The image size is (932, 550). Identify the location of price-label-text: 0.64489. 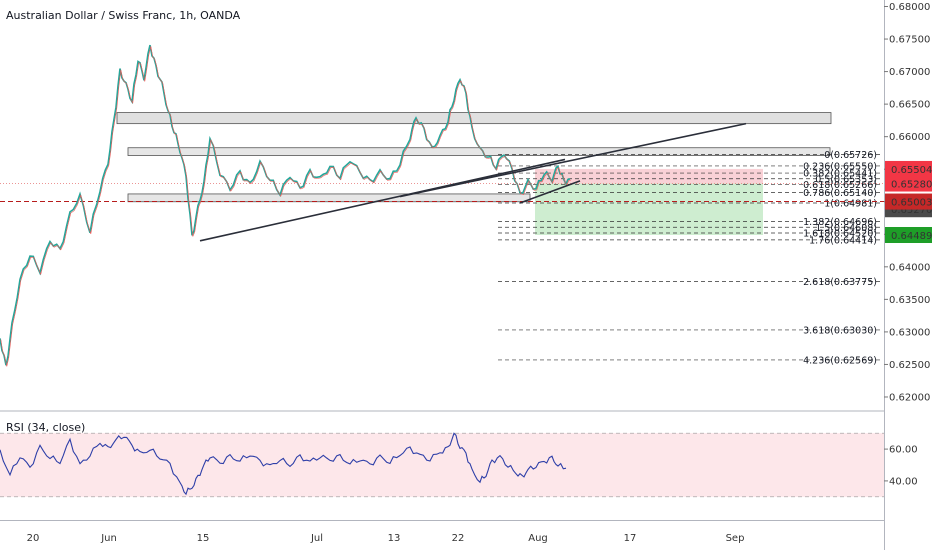
(911, 236).